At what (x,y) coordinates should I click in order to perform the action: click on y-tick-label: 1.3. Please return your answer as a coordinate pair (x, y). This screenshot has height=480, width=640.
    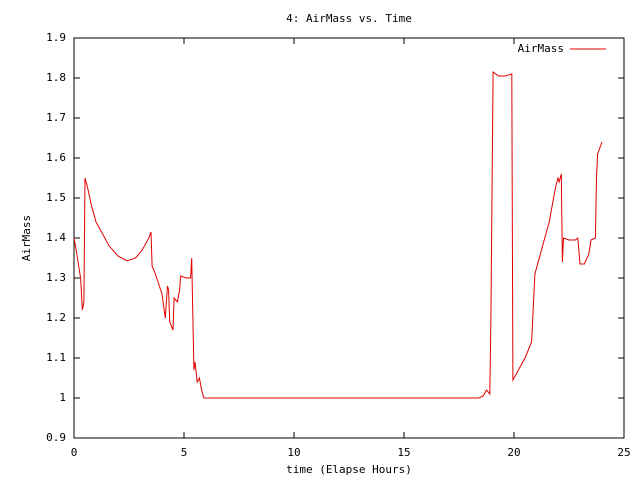
    Looking at the image, I should click on (56, 277).